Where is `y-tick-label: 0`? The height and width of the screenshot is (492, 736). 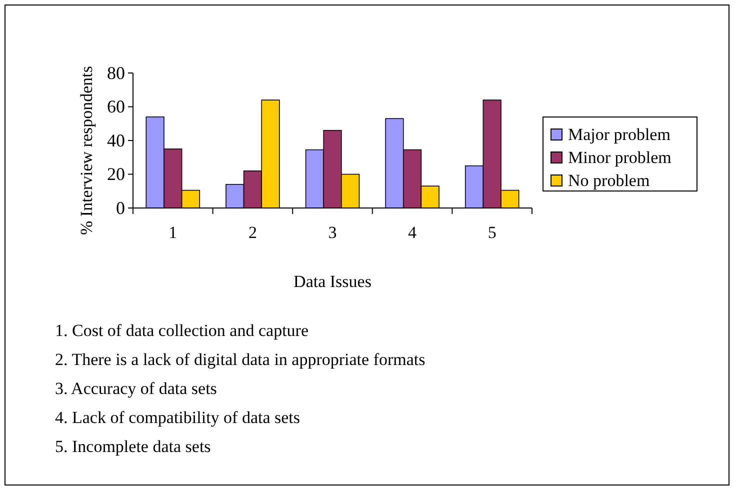
y-tick-label: 0 is located at coordinates (120, 208).